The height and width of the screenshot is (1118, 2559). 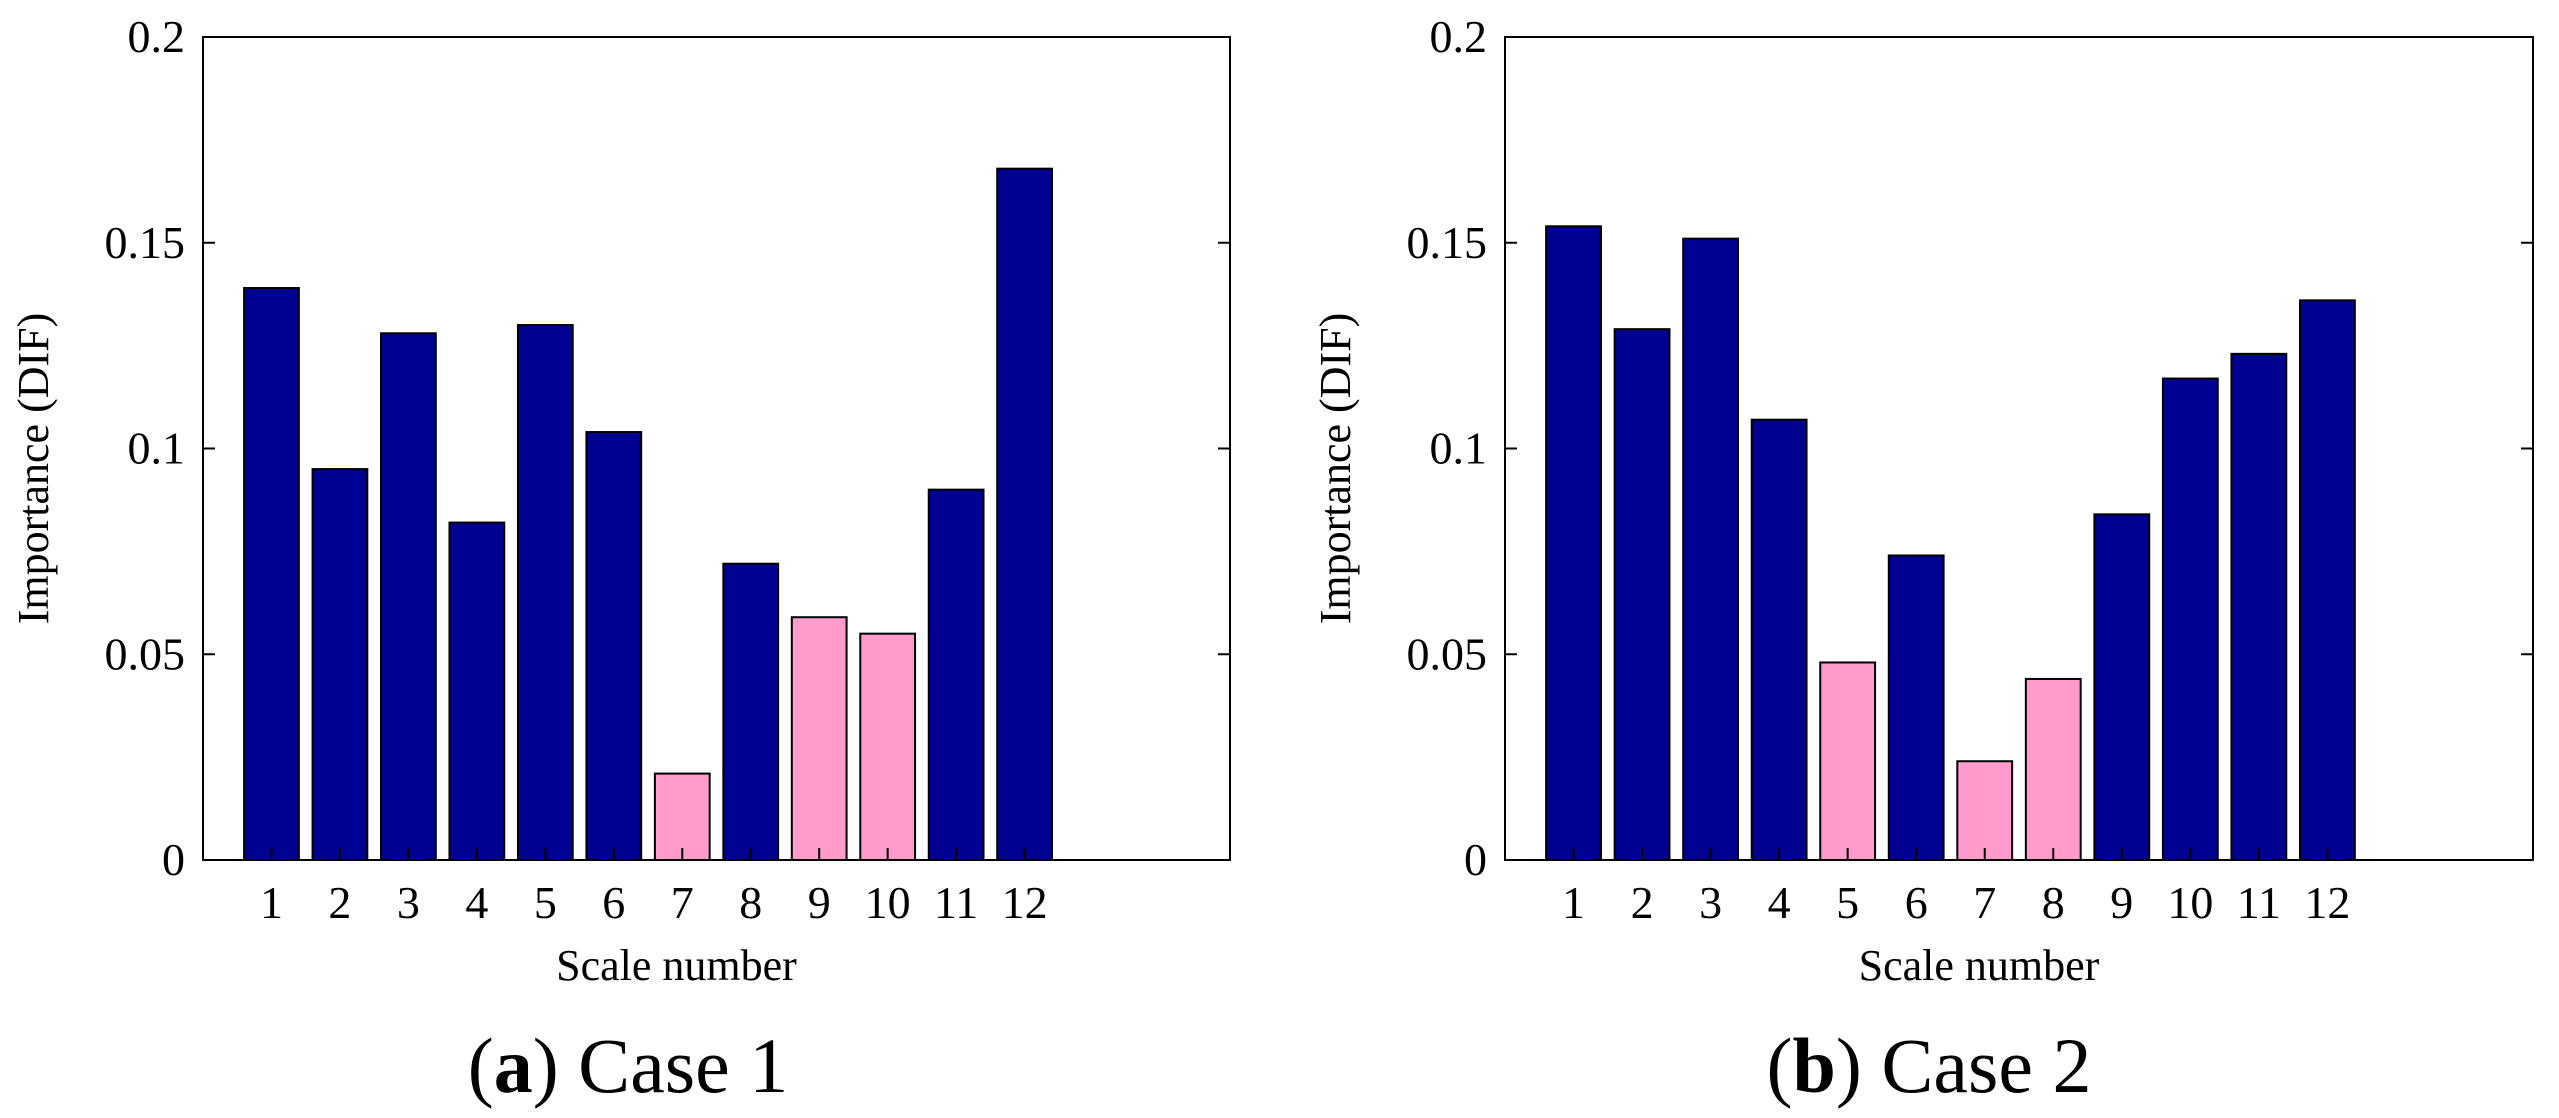 What do you see at coordinates (1929, 1065) in the screenshot?
I see `panel-caption: (b) Case 2` at bounding box center [1929, 1065].